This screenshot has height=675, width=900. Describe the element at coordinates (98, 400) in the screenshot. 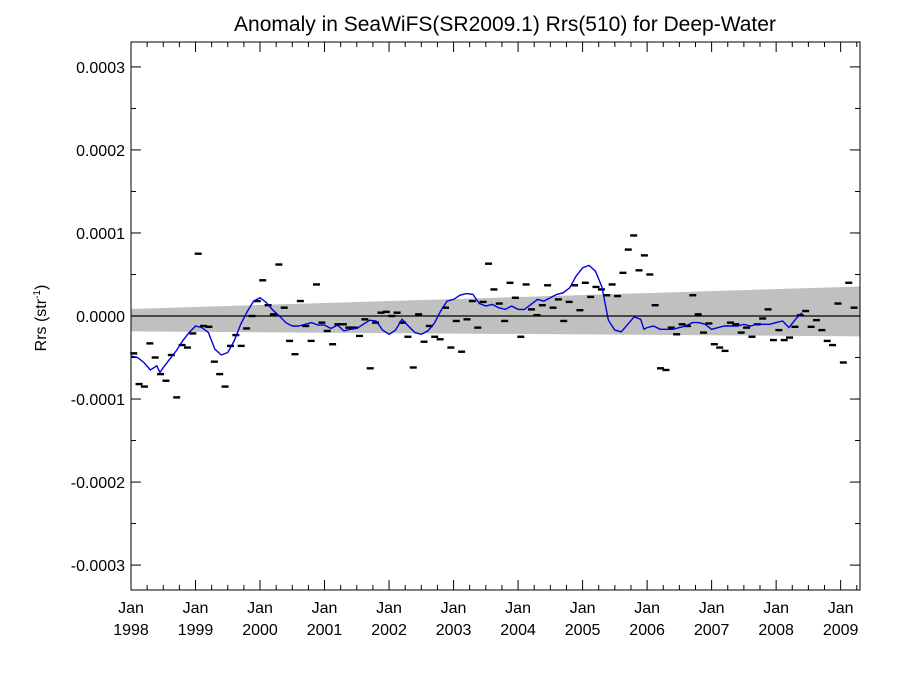

I see `y-tick-label: -0.0001` at that location.